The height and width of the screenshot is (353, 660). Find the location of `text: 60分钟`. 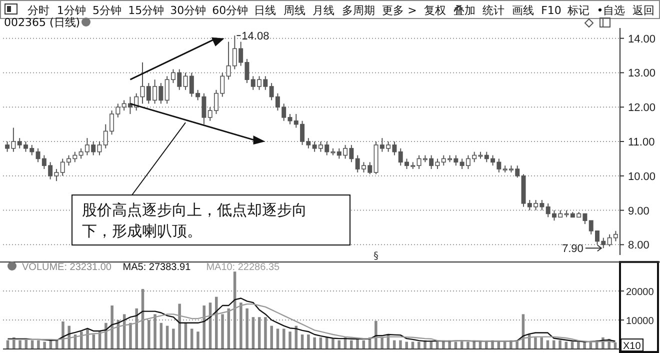

text: 60分钟 is located at coordinates (230, 10).